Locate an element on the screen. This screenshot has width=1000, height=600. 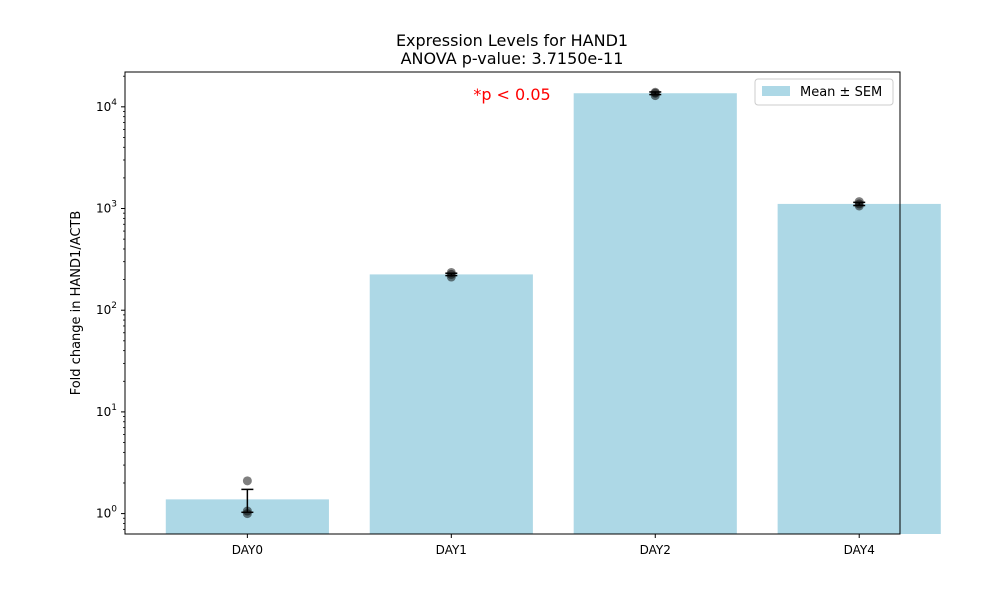
y-tick-exponent: 3 is located at coordinates (114, 205).